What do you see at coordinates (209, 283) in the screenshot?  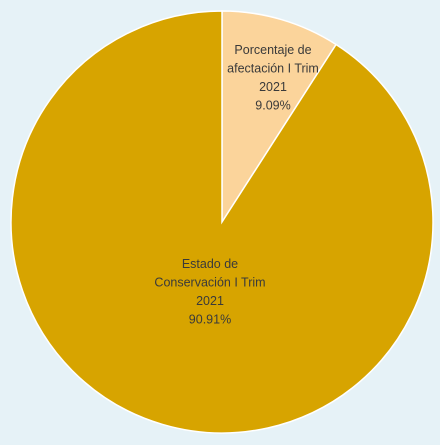 I see `pie-slice-category-label: Conservación I Trim` at bounding box center [209, 283].